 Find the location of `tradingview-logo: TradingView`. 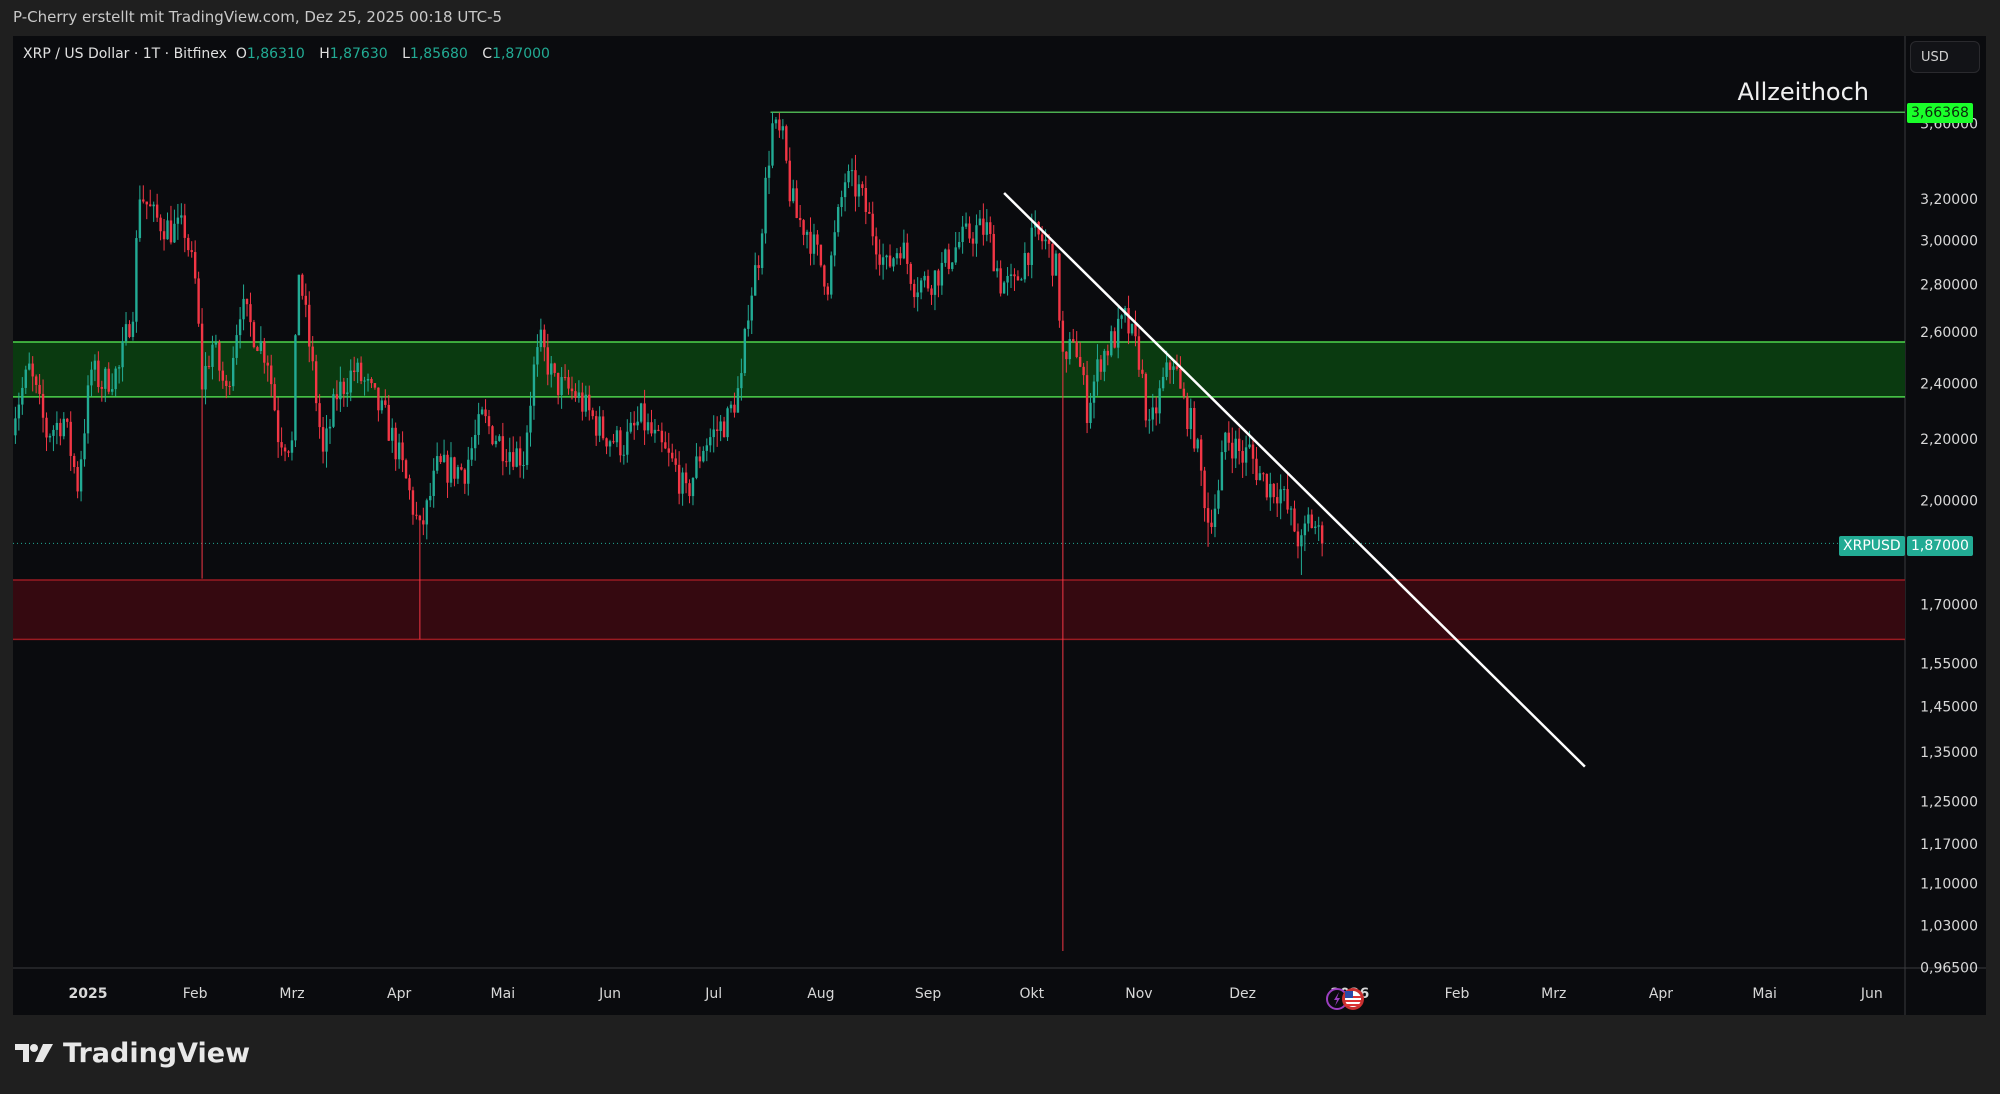

tradingview-logo: TradingView is located at coordinates (132, 1053).